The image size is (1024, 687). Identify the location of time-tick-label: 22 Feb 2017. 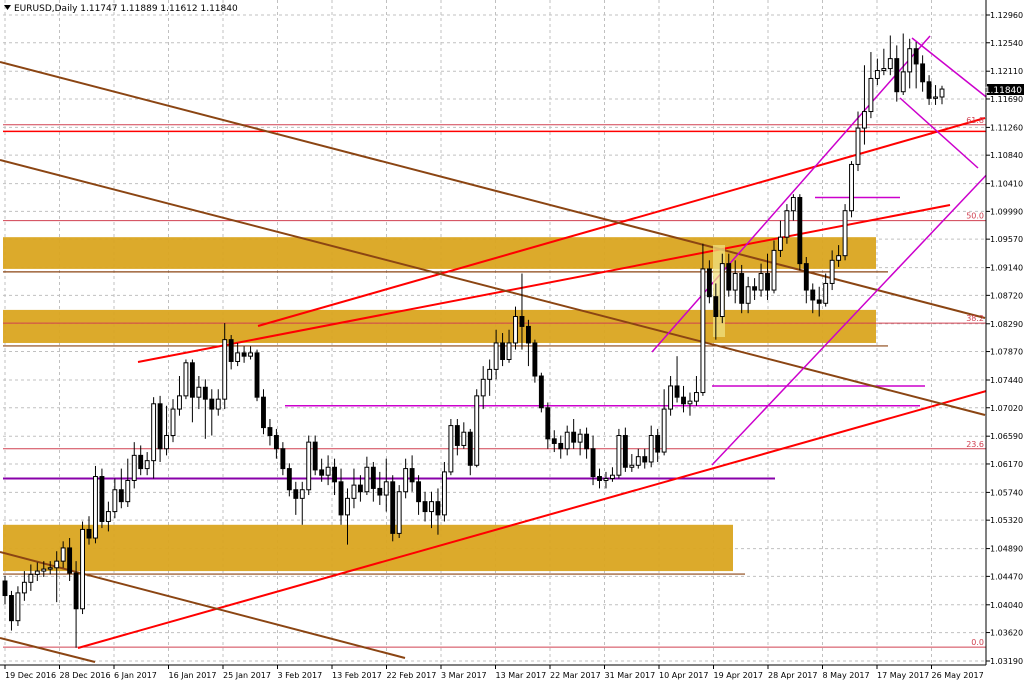
(412, 675).